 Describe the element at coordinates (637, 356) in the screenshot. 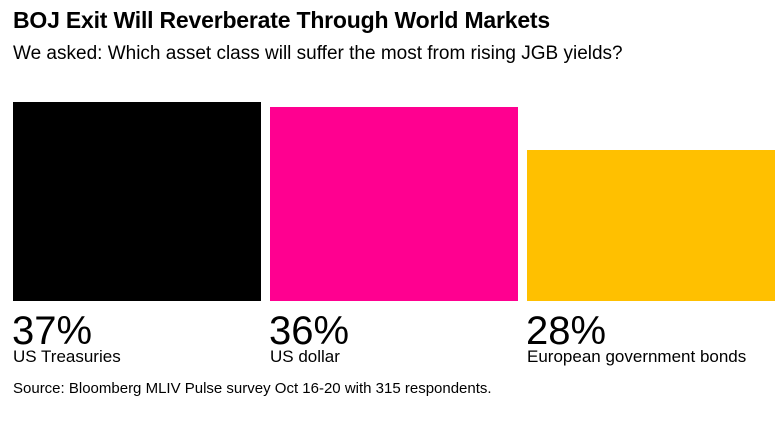

I see `category-label-2: European government bonds` at that location.